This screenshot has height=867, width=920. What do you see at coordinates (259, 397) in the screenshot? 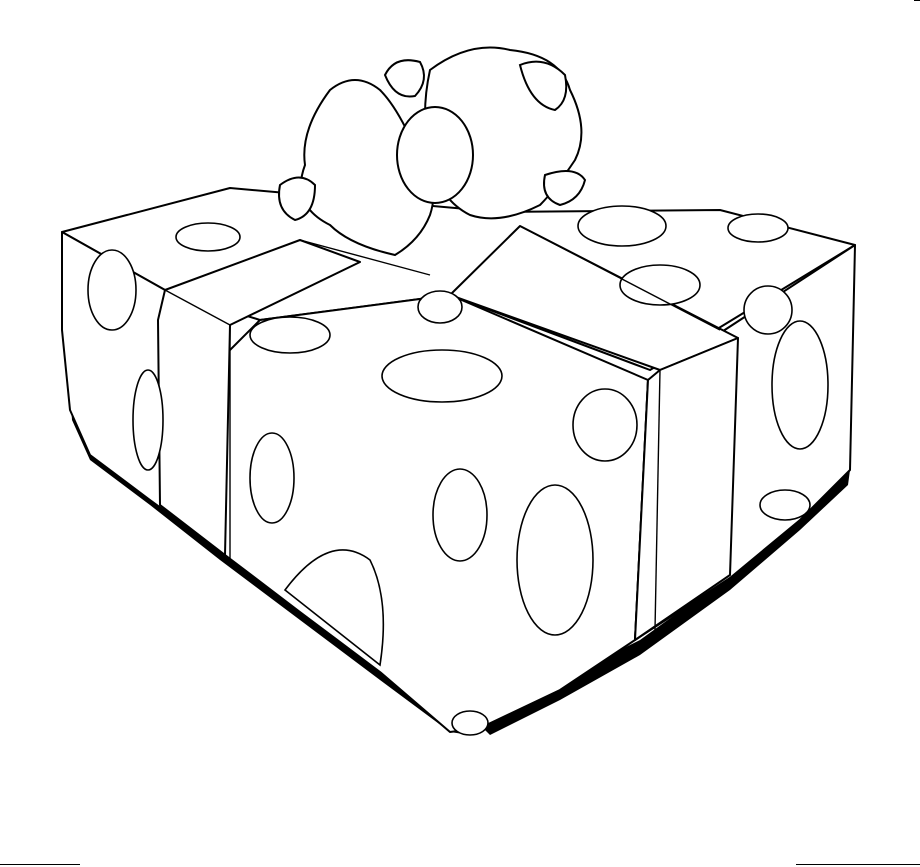
I see `ribbon-left` at bounding box center [259, 397].